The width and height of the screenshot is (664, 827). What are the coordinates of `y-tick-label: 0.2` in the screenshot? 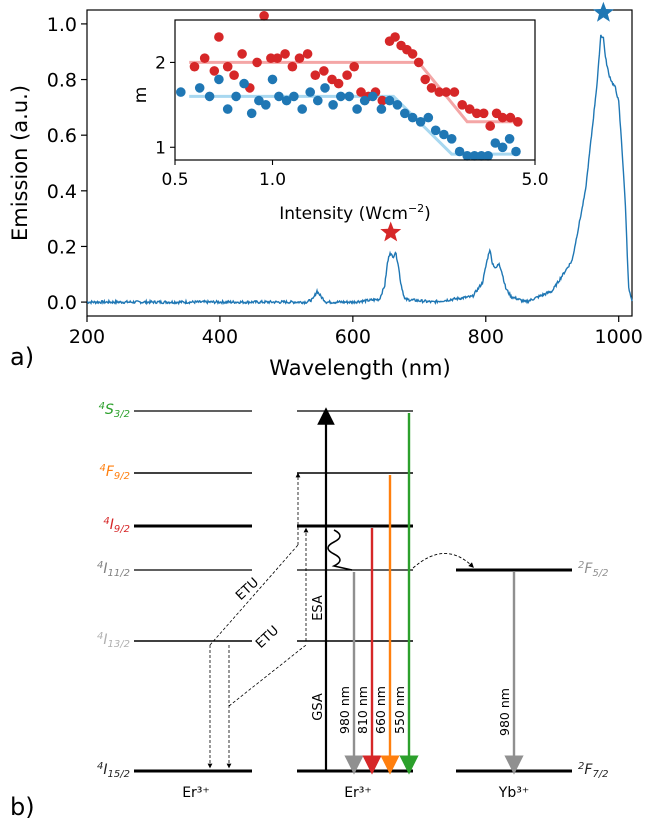 It's located at (62, 247).